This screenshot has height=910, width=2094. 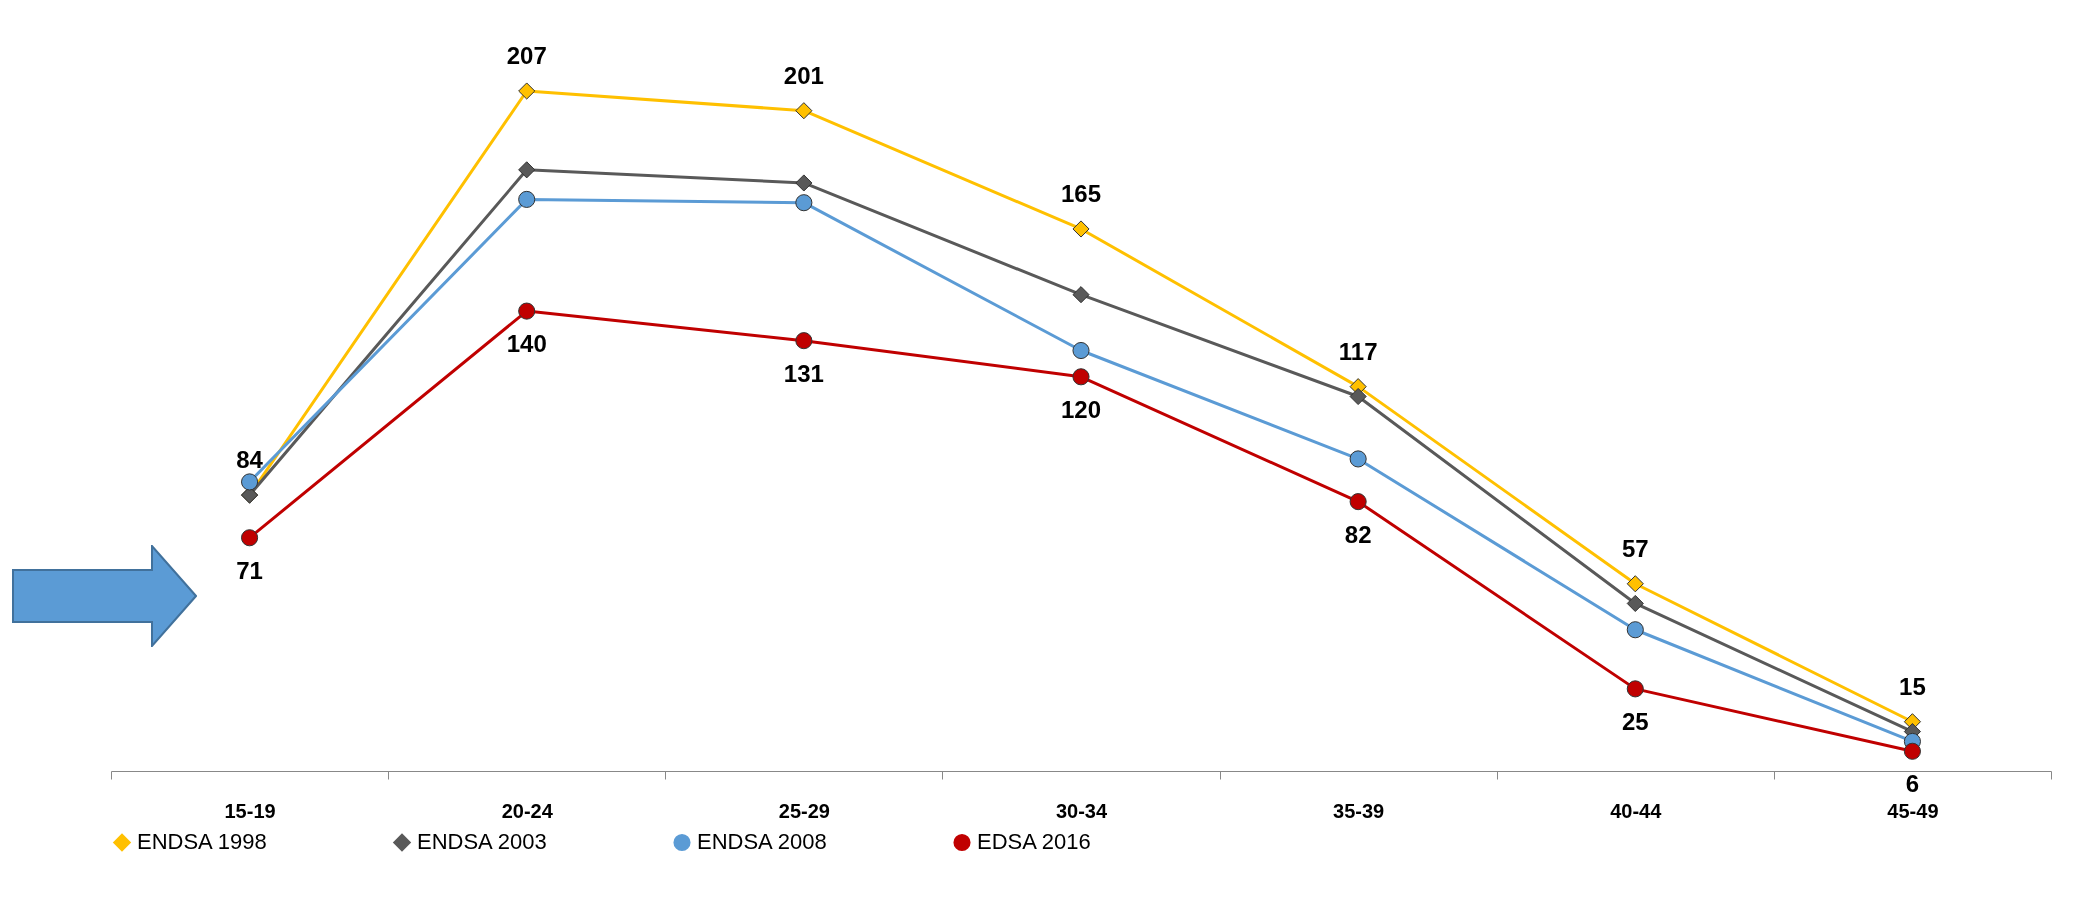 What do you see at coordinates (249, 570) in the screenshot?
I see `data-label: 71` at bounding box center [249, 570].